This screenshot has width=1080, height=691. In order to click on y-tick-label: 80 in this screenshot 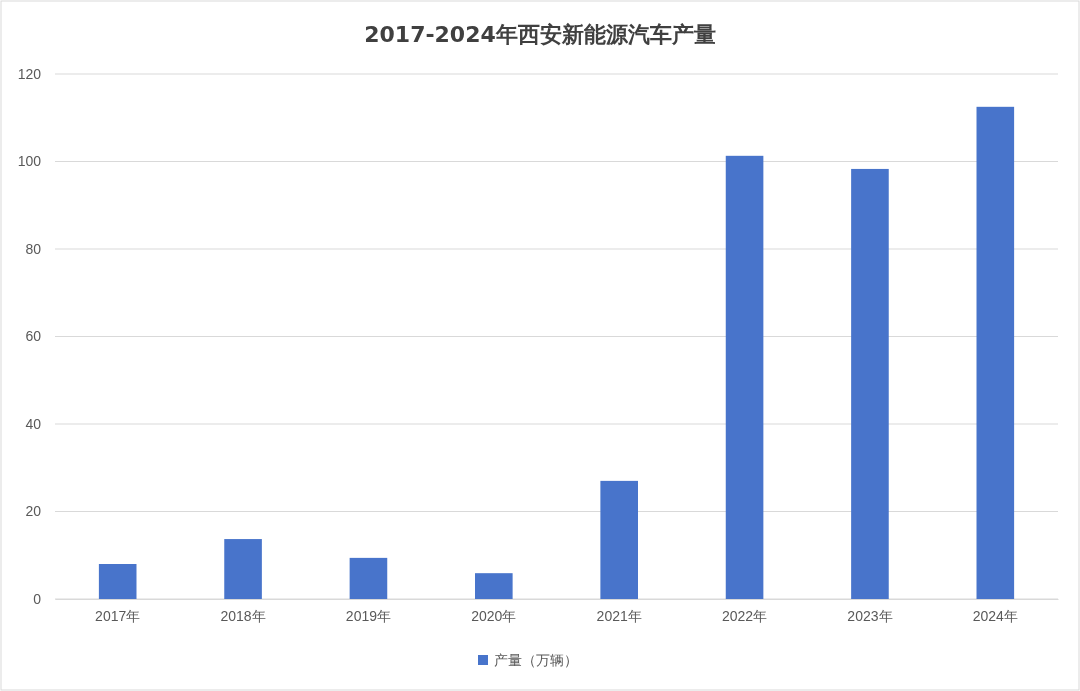, I will do `click(33, 248)`.